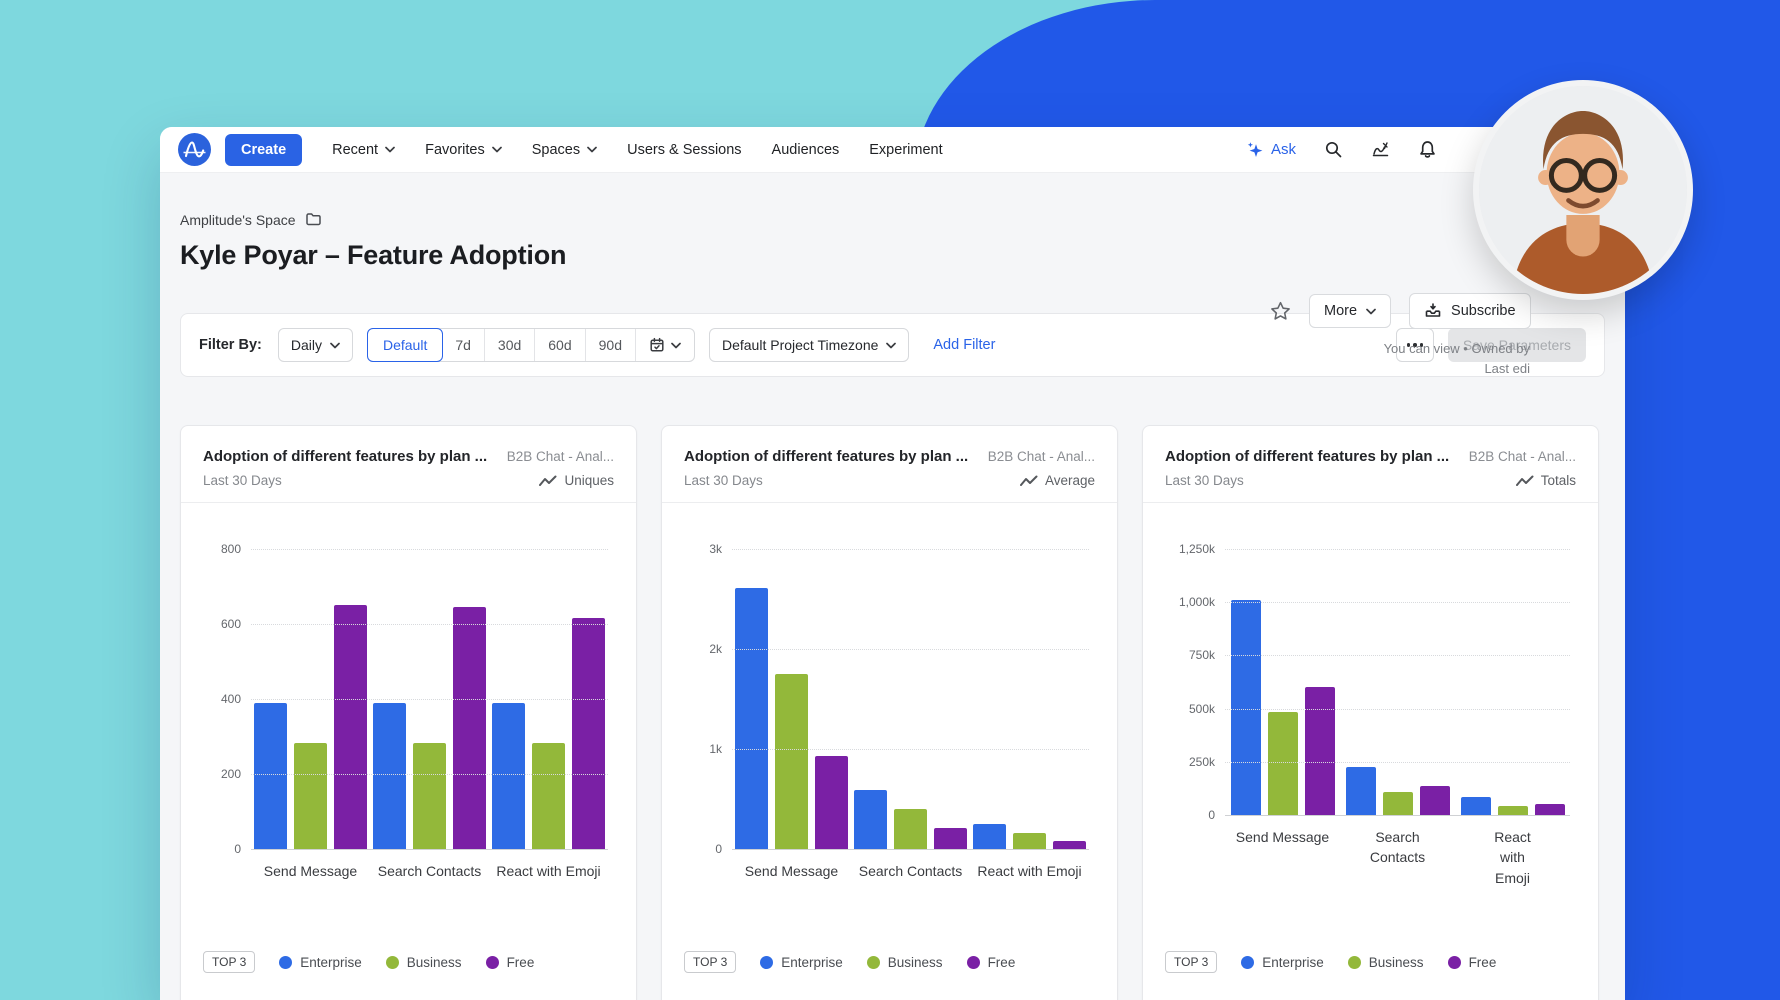 The width and height of the screenshot is (1780, 1000). What do you see at coordinates (310, 715) in the screenshot?
I see `bar-group: Send Message` at bounding box center [310, 715].